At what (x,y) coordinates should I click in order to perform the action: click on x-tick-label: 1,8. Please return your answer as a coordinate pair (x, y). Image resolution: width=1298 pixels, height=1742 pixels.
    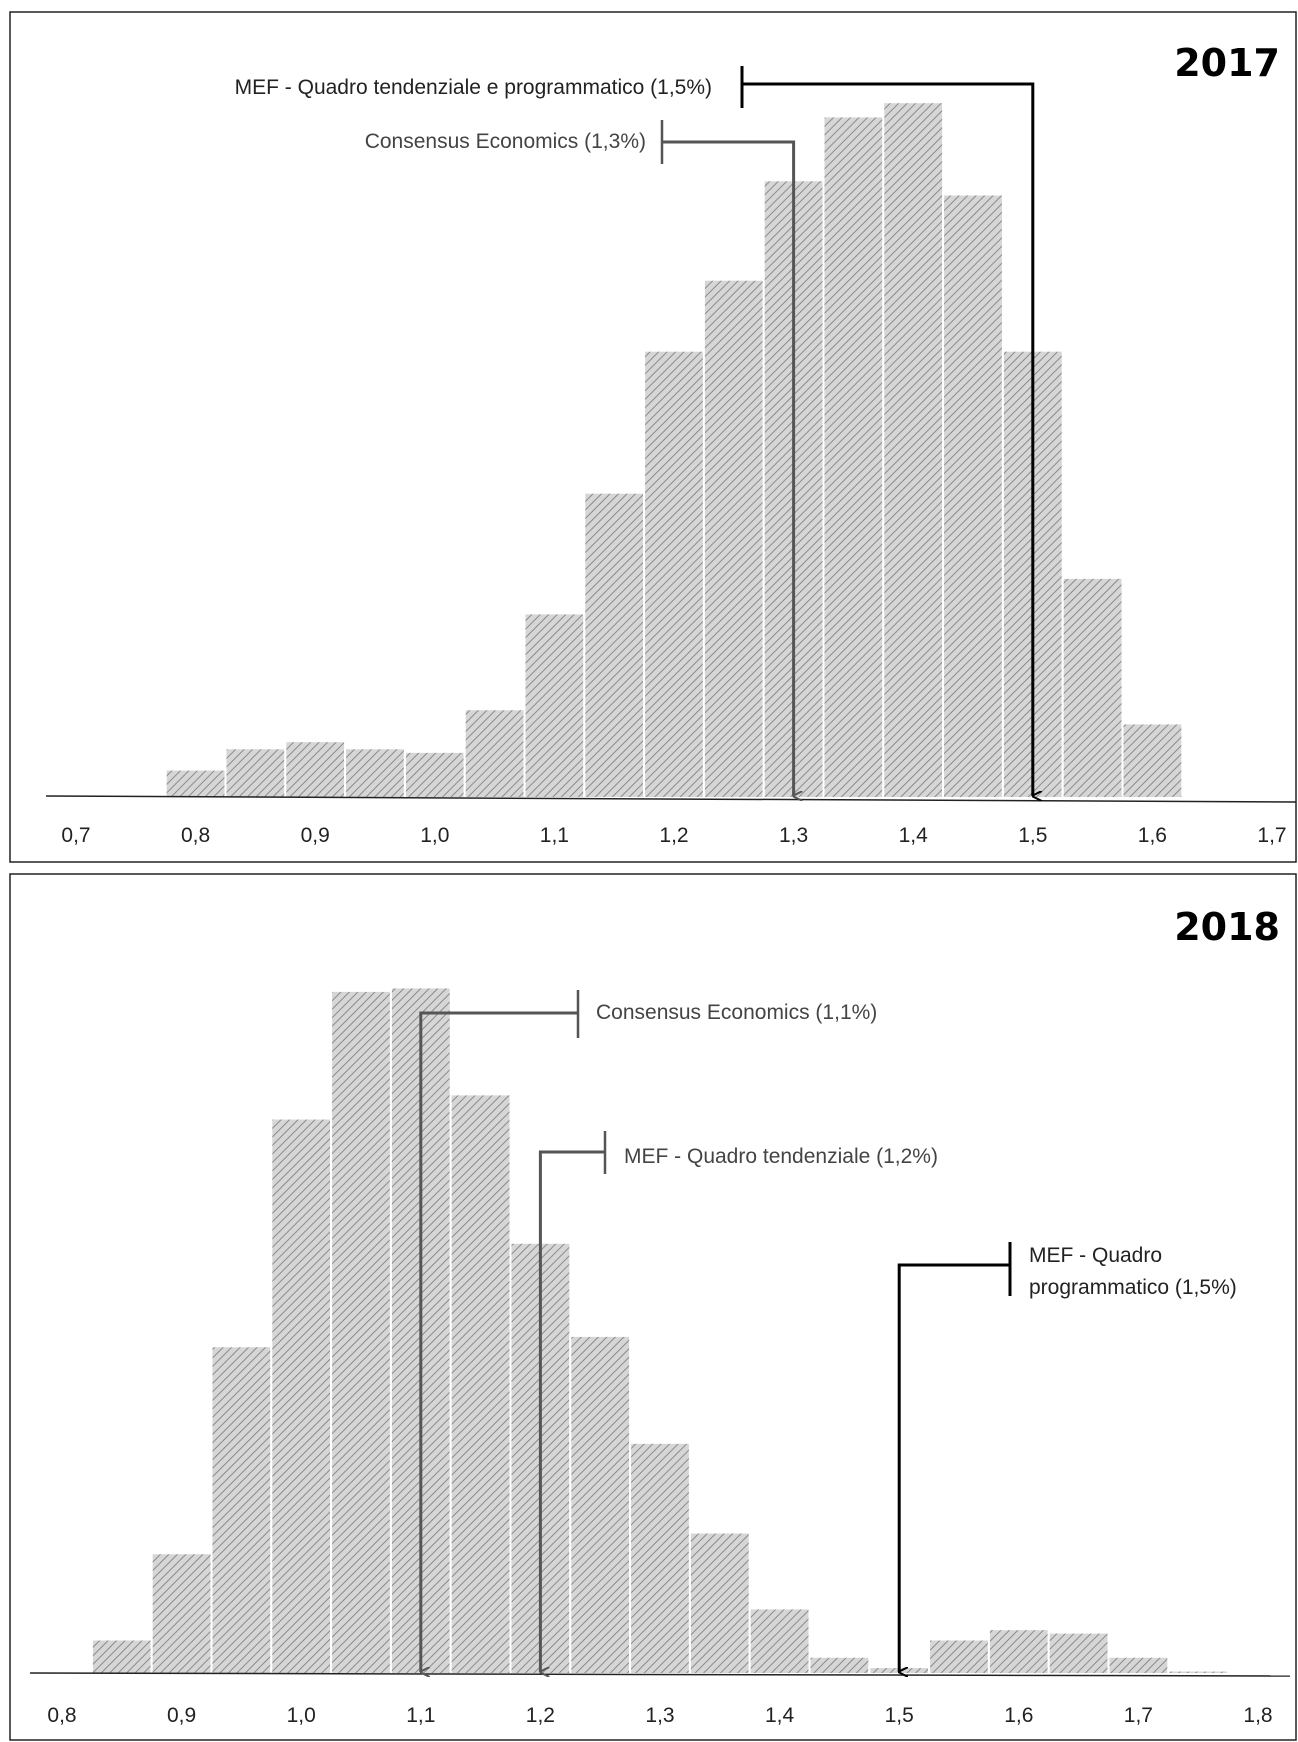
    Looking at the image, I should click on (1257, 1715).